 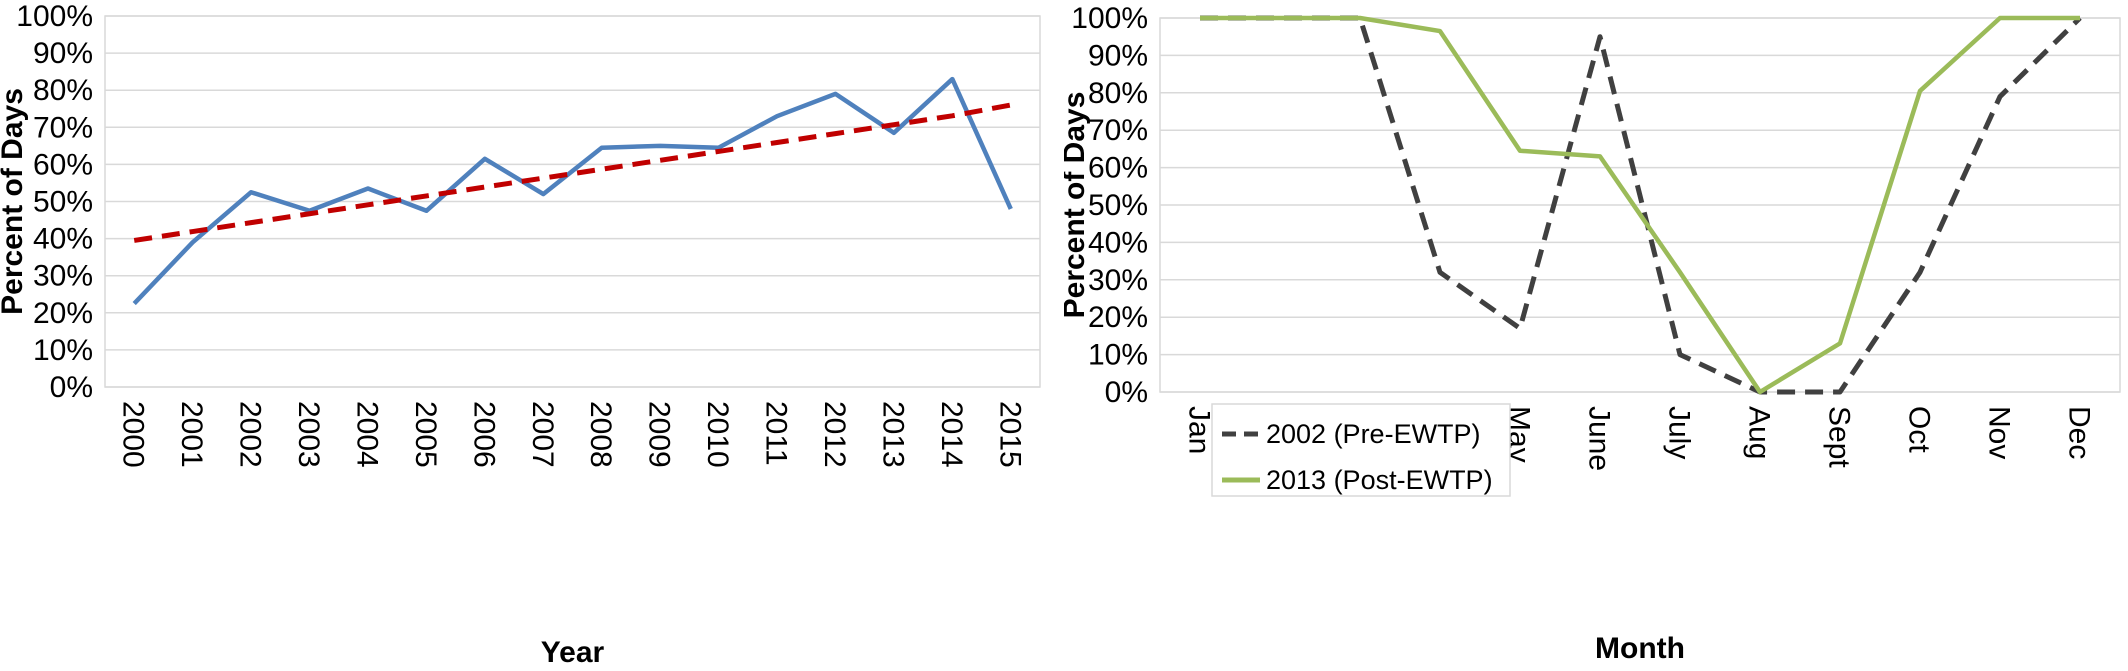 I want to click on legend: 2002 (Pre-EWTP) 2013 (Post-EWTP), so click(x=1361, y=450).